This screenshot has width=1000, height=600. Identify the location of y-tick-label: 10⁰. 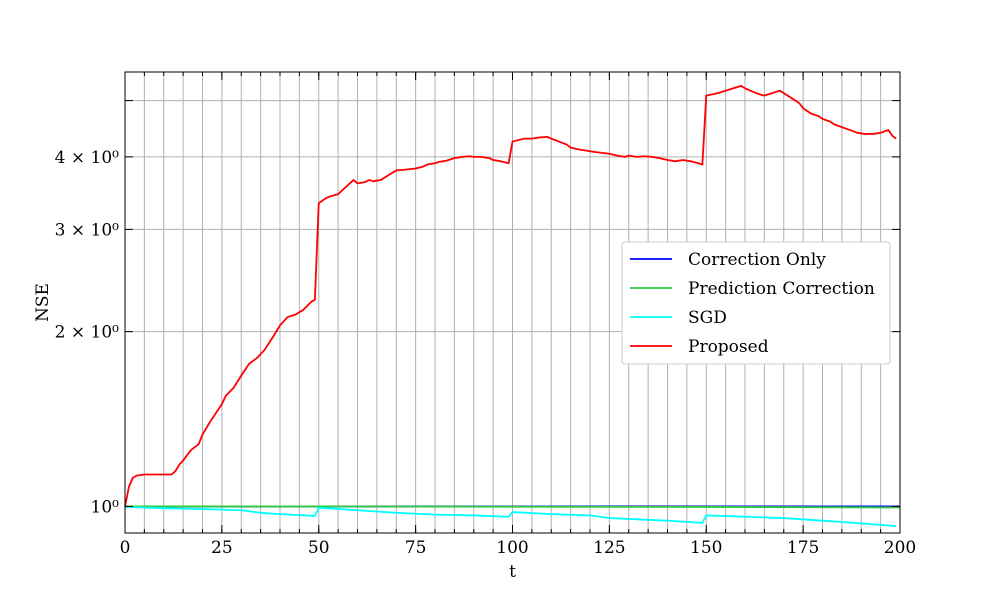
(105, 507).